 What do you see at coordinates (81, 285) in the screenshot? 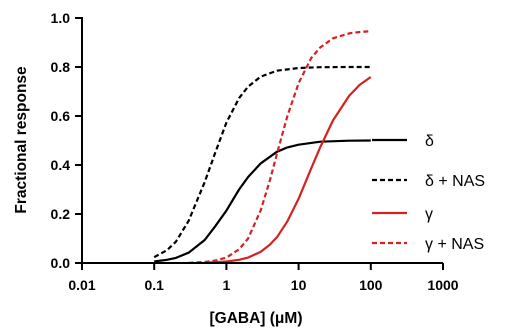
I see `x-tick-label: 0.01` at bounding box center [81, 285].